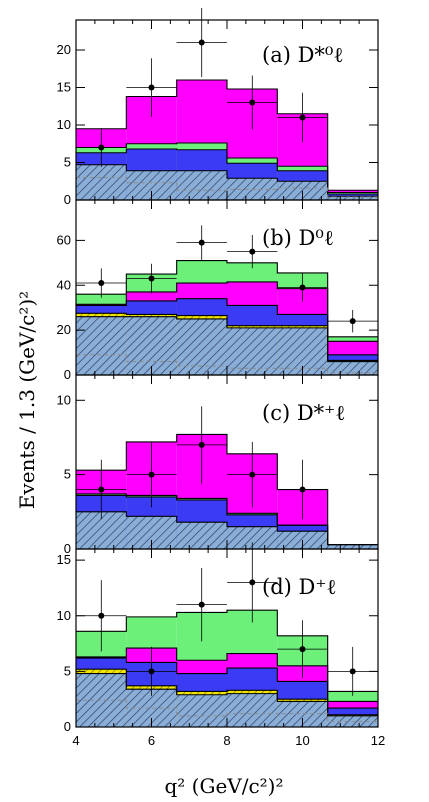 The image size is (429, 802). Describe the element at coordinates (302, 740) in the screenshot. I see `x-tick-label: 10` at that location.